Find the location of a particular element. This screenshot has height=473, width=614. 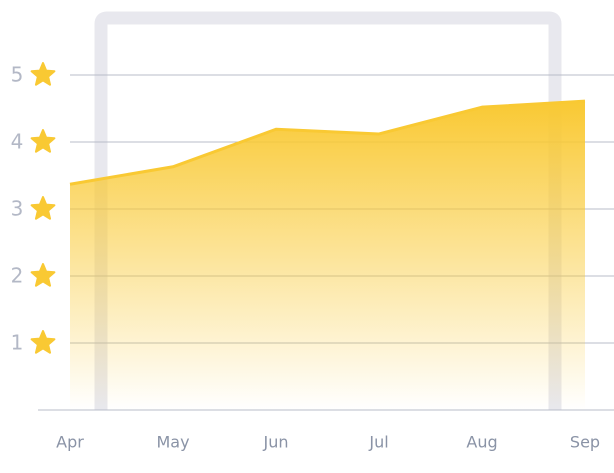

x-tick-label: Jul is located at coordinates (378, 442).